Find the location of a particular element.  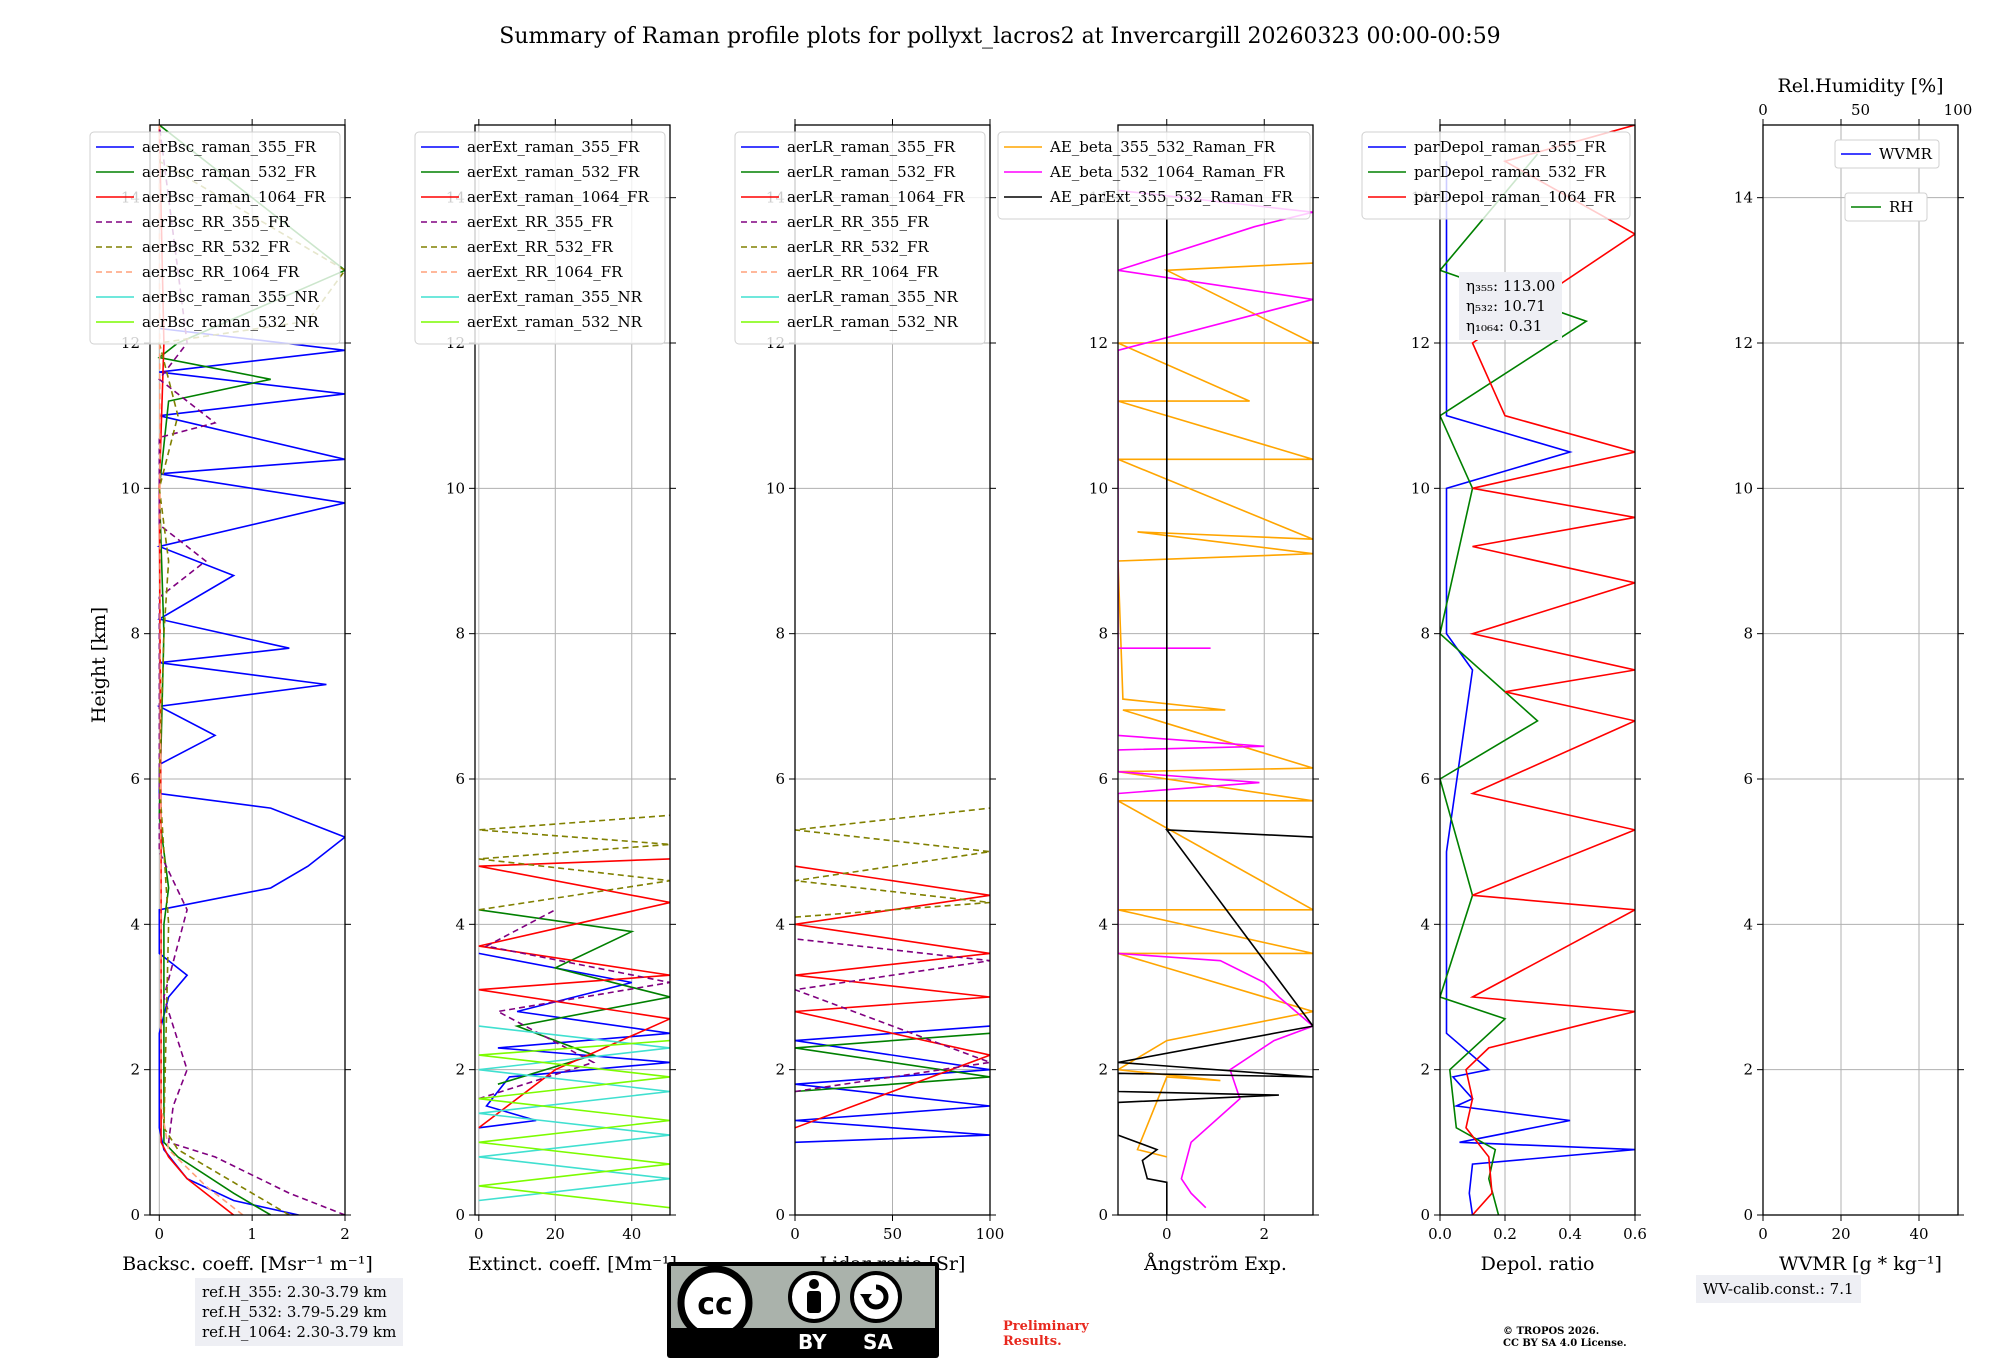

legend-entry: aerLR_RR_532_FR is located at coordinates (858, 247).